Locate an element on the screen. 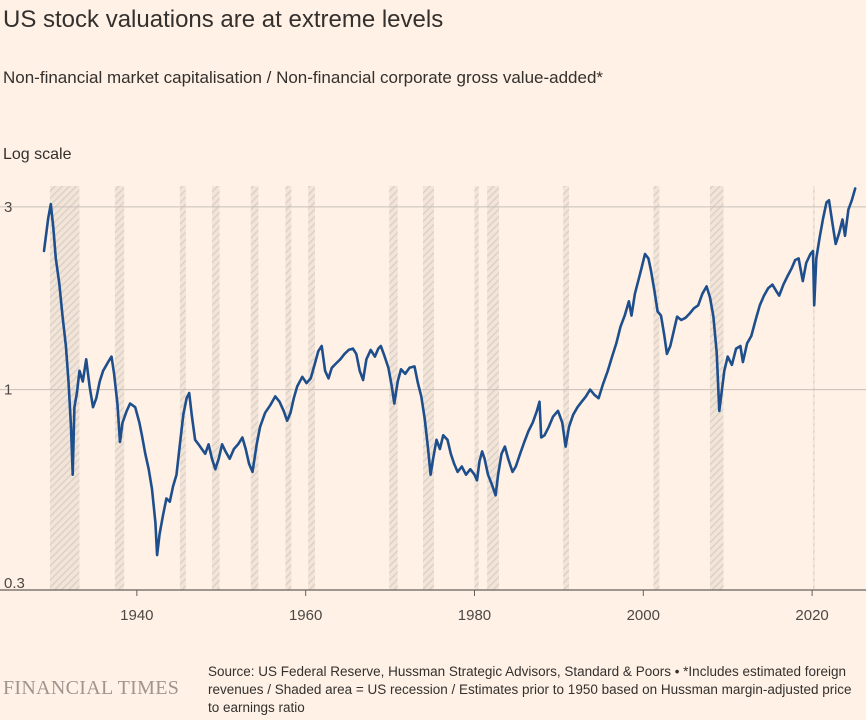 This screenshot has width=866, height=720. log-scale-note: Log scale is located at coordinates (37, 154).